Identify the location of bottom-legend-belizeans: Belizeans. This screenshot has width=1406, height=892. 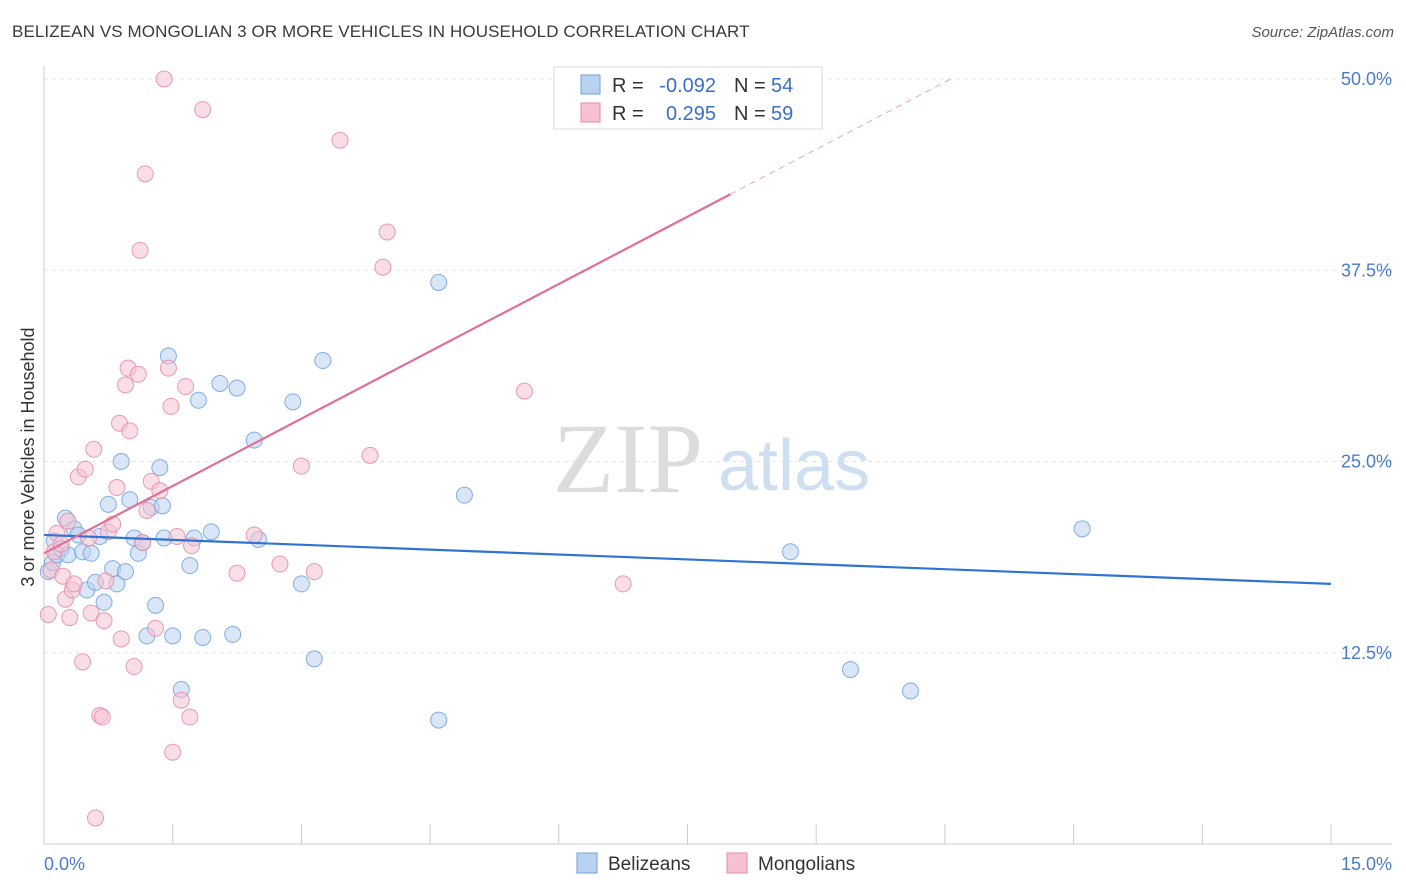
(649, 864).